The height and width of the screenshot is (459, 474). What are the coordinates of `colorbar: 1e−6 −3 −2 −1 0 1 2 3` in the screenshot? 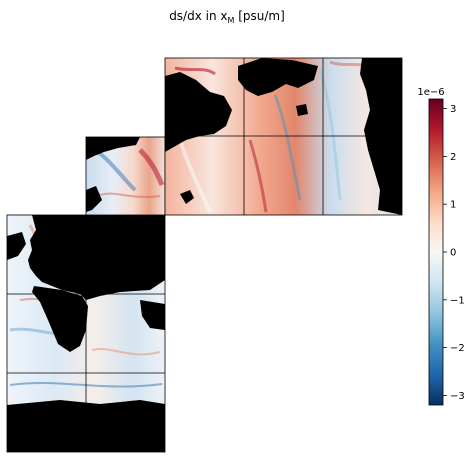 It's located at (441, 246).